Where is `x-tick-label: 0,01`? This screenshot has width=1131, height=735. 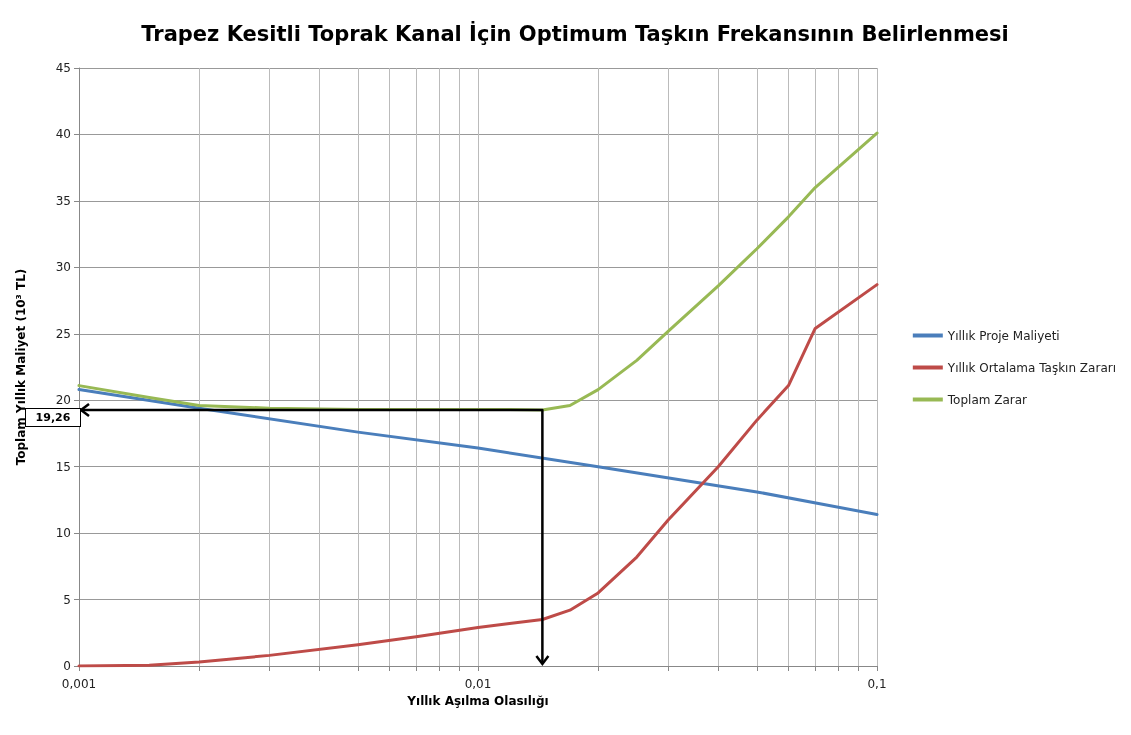
x-tick-label: 0,01 is located at coordinates (478, 684).